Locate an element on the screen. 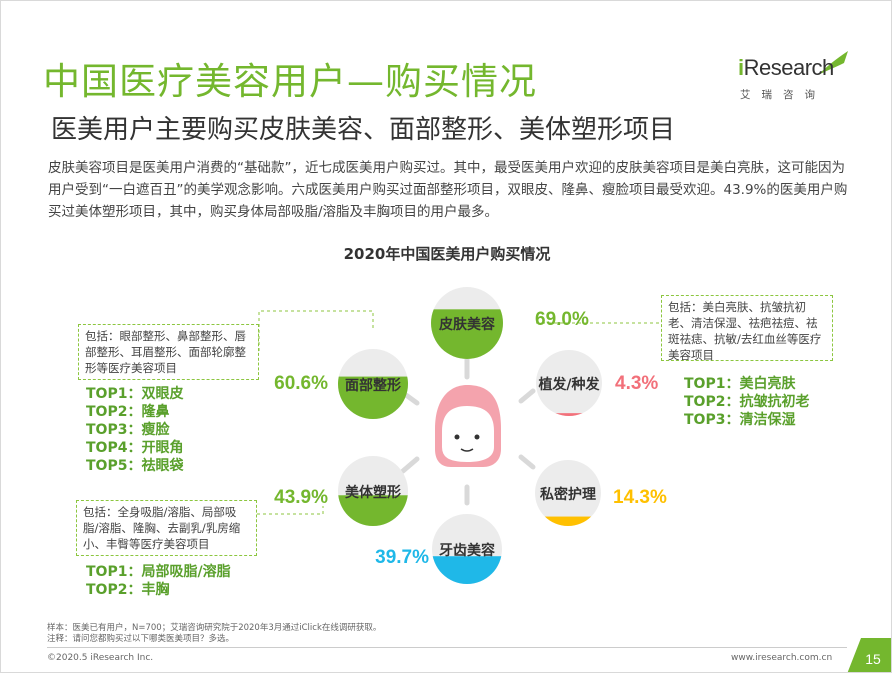 The height and width of the screenshot is (673, 892). note-connectors is located at coordinates (459, 412).